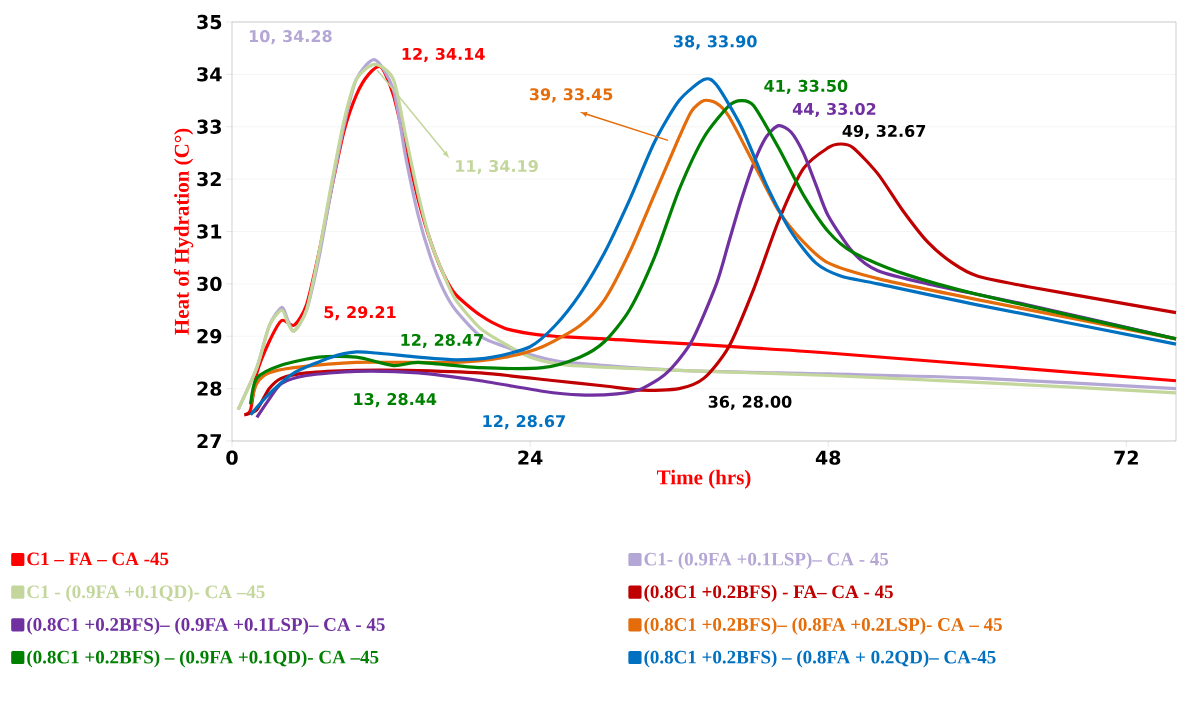  What do you see at coordinates (209, 179) in the screenshot?
I see `y-tick-label: 32` at bounding box center [209, 179].